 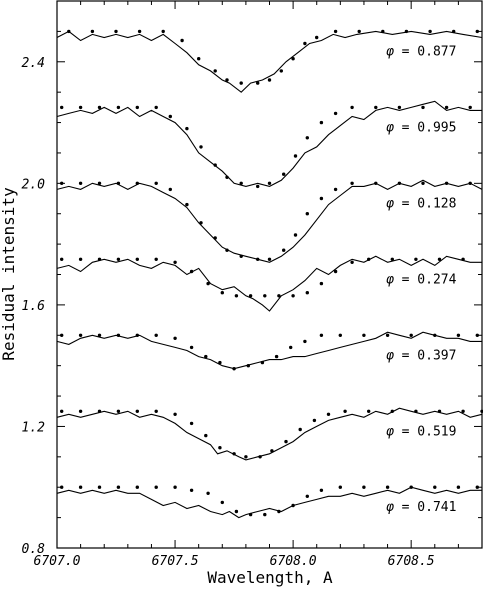 What do you see at coordinates (269, 221) in the screenshot?
I see `profile-series: φ = 0.128` at bounding box center [269, 221].